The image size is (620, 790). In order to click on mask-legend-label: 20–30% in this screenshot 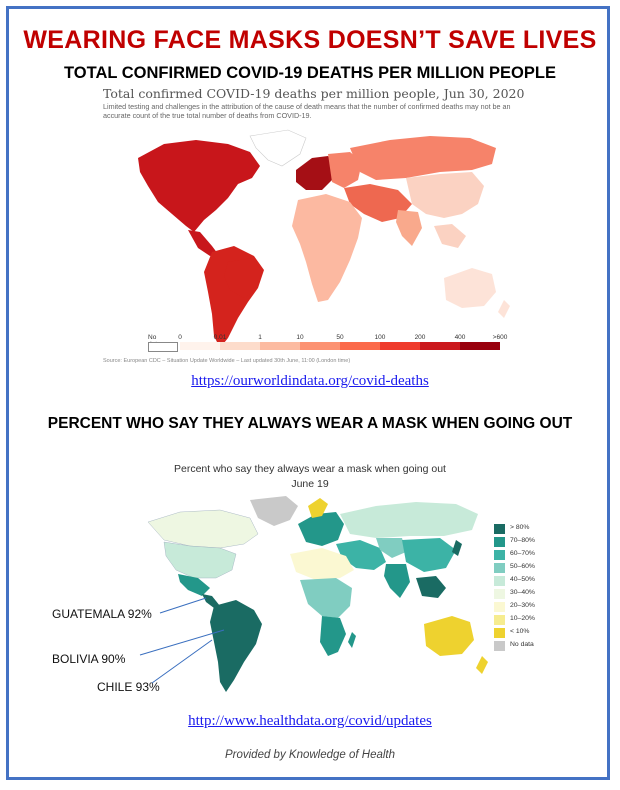, I will do `click(522, 605)`.